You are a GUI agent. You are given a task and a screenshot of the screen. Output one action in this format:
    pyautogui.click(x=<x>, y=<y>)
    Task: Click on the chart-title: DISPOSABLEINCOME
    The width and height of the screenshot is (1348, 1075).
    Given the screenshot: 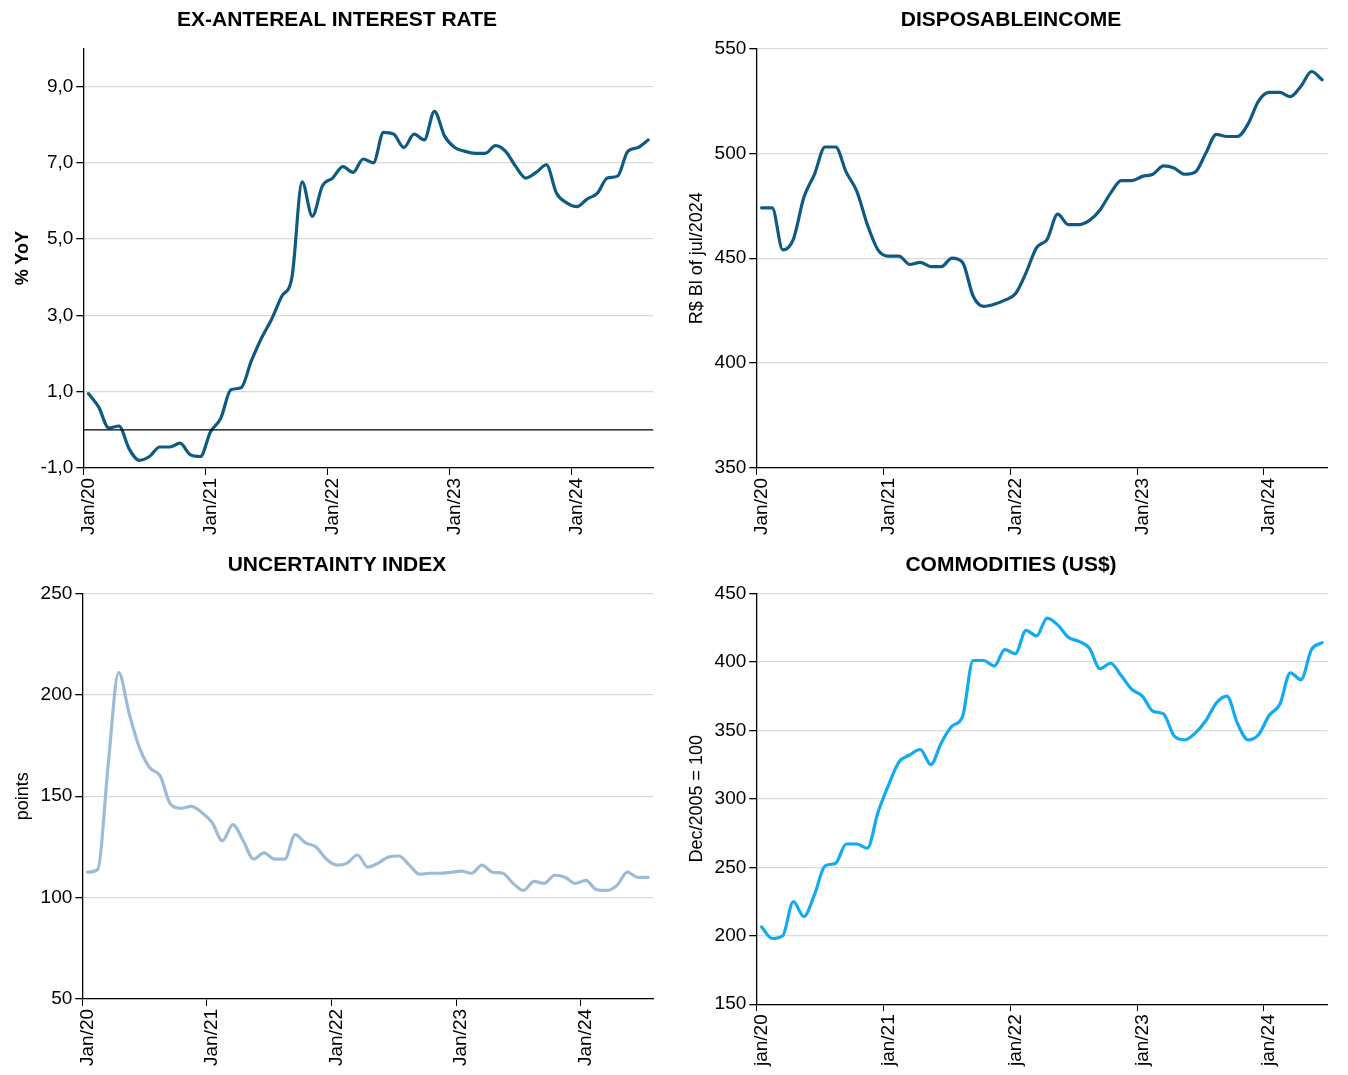 What is the action you would take?
    pyautogui.click(x=1011, y=19)
    